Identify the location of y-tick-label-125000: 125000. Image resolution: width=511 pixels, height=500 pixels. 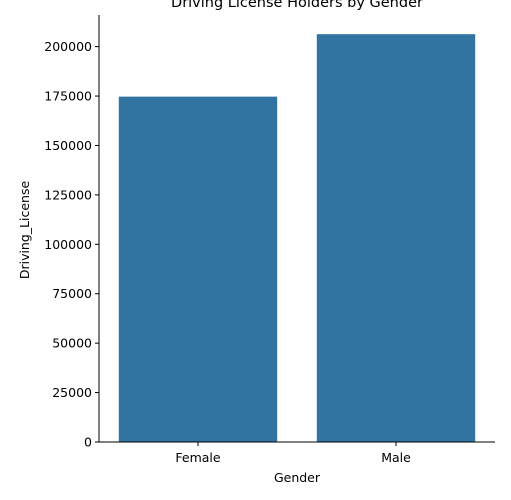
(68, 194).